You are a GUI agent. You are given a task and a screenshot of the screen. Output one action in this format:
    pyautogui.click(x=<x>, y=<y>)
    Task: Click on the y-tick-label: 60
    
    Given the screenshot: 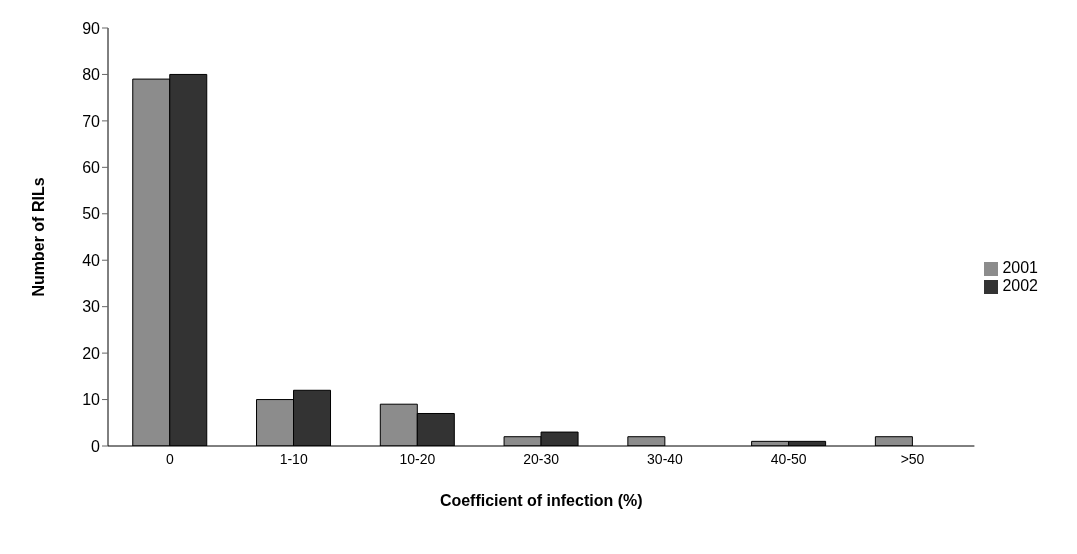 What is the action you would take?
    pyautogui.click(x=91, y=168)
    